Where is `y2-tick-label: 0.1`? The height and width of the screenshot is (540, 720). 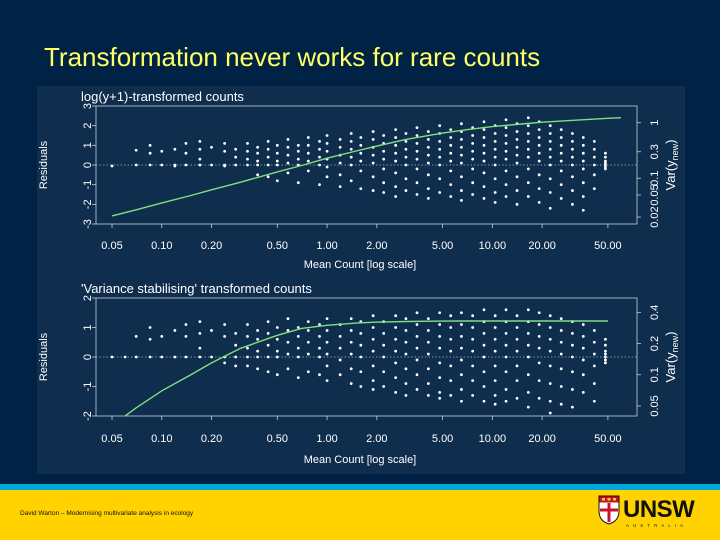 y2-tick-label: 0.1 is located at coordinates (655, 178).